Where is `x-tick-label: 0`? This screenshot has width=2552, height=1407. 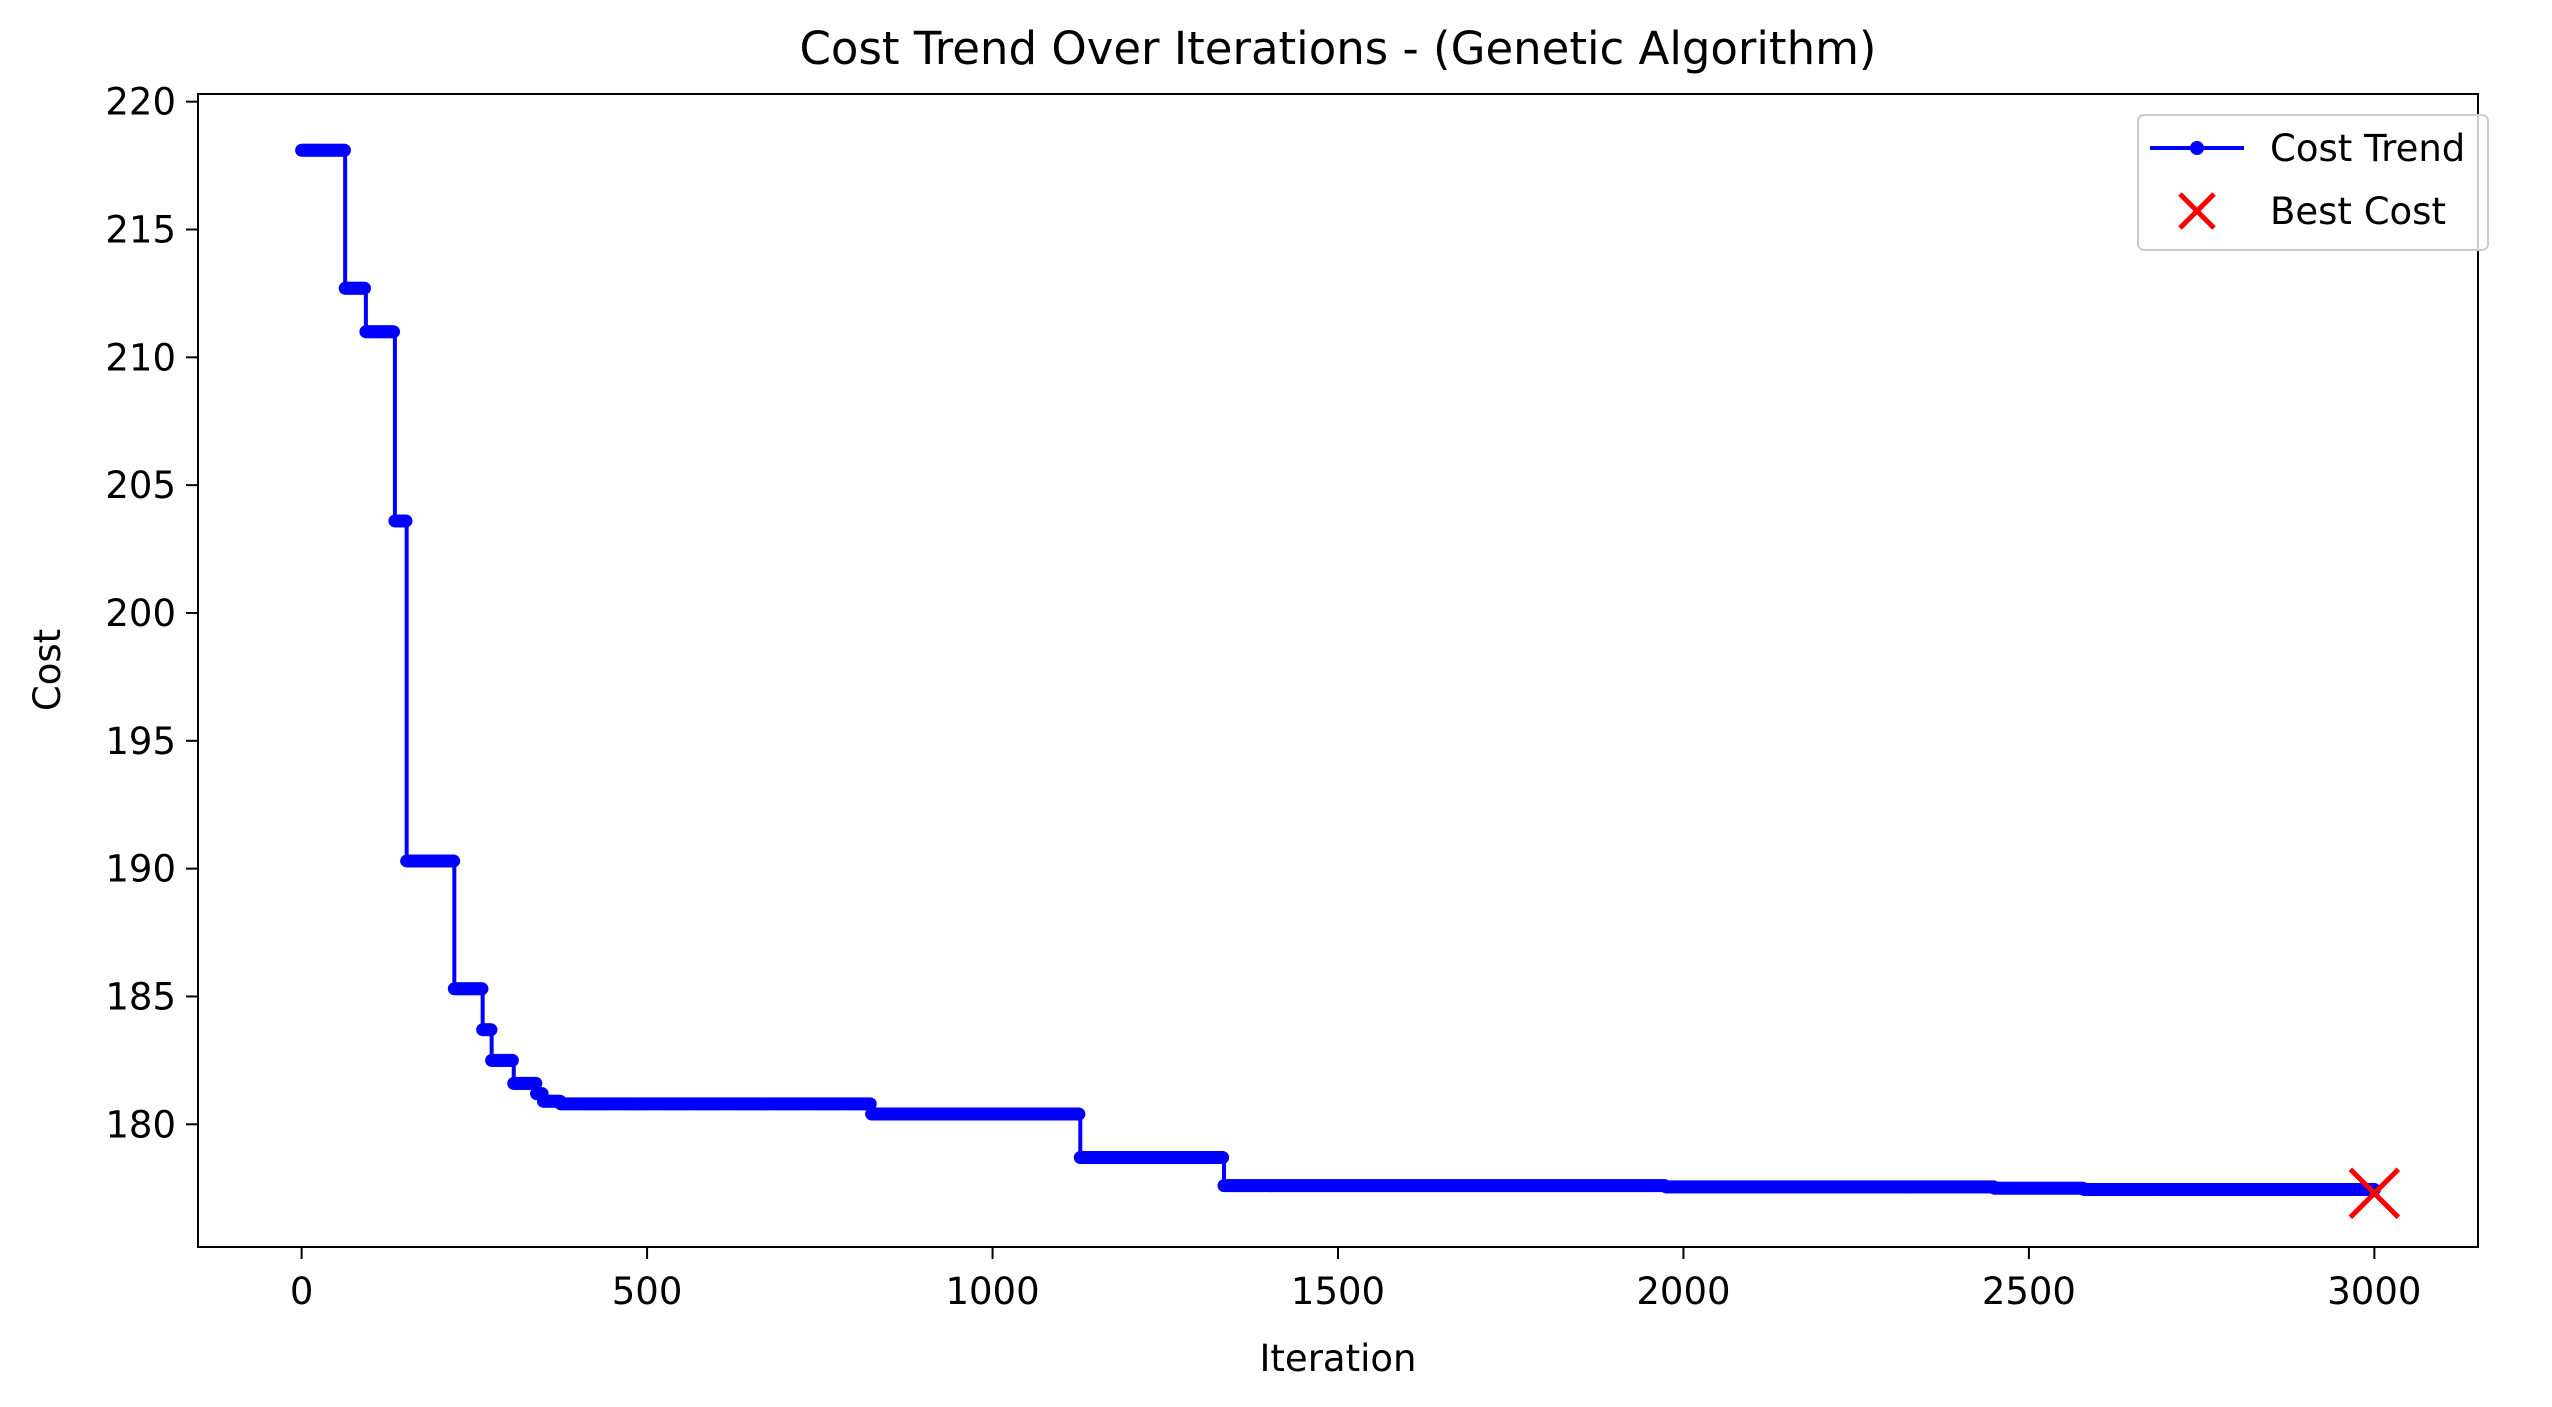 x-tick-label: 0 is located at coordinates (302, 1291).